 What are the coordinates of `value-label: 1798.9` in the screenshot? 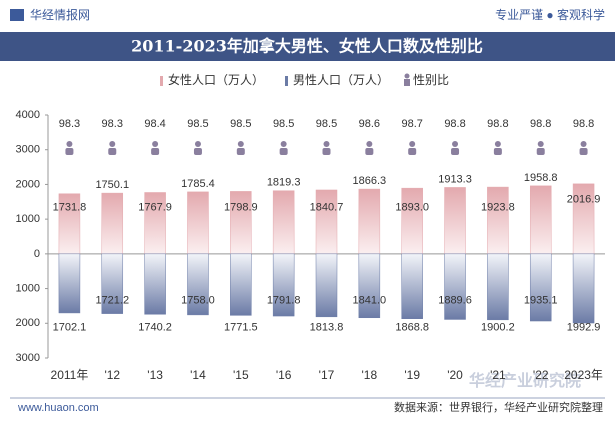 It's located at (241, 208).